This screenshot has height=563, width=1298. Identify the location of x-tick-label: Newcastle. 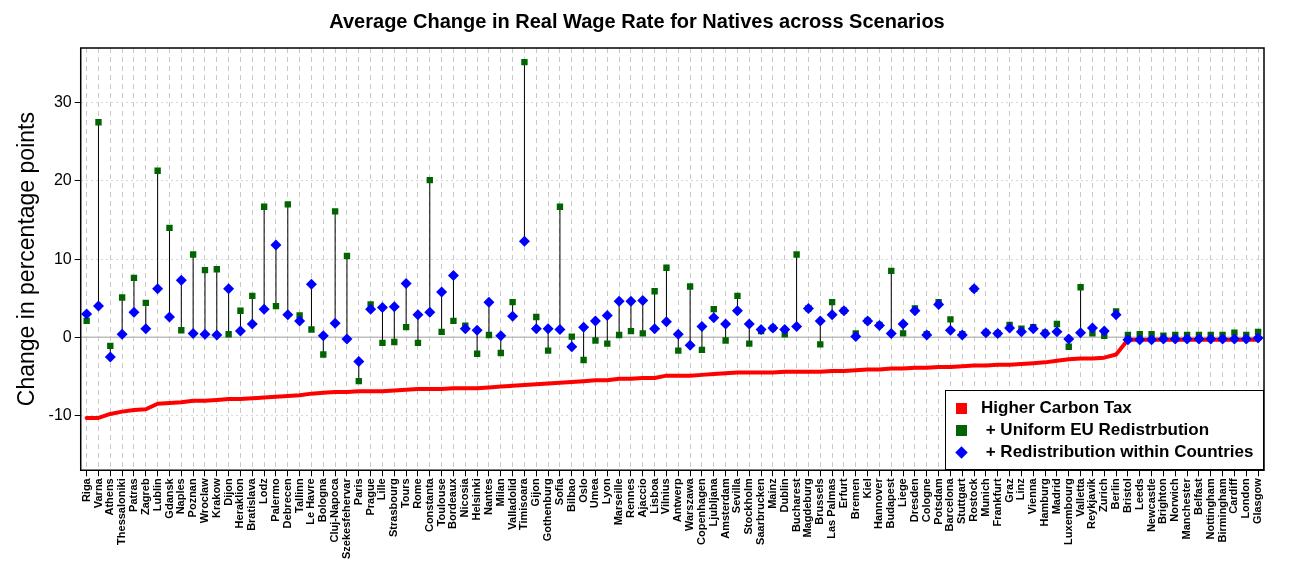
(1150, 505).